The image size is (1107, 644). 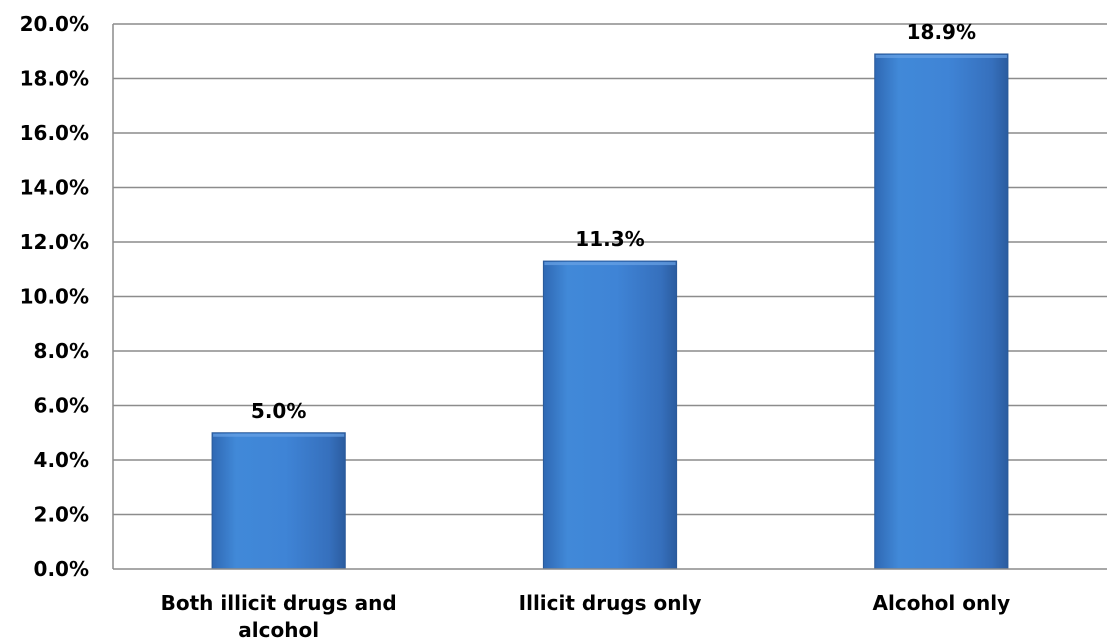 What do you see at coordinates (54, 79) in the screenshot?
I see `y-tick-label: 18.0%` at bounding box center [54, 79].